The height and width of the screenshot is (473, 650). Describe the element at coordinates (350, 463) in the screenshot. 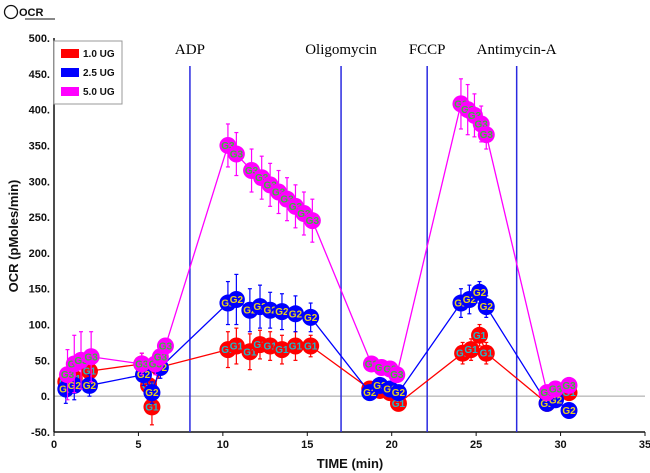

I see `x-axis-label: TIME (min)` at that location.